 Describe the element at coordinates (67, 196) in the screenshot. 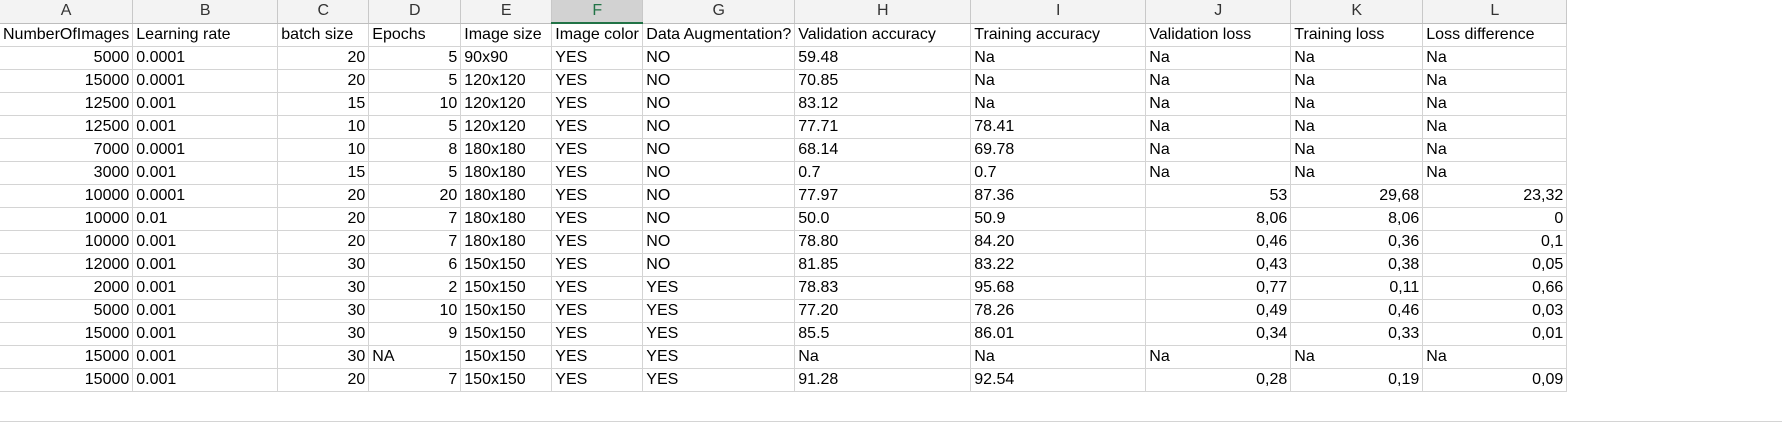

I see `cell: 10000` at that location.